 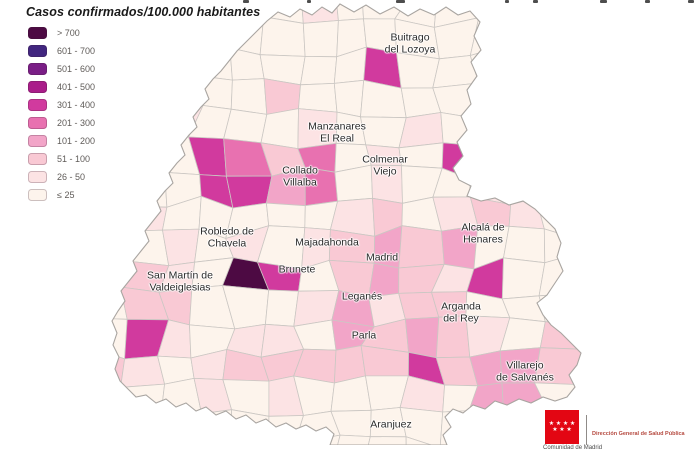 I want to click on legend-item: 26 - 50, so click(x=61, y=177).